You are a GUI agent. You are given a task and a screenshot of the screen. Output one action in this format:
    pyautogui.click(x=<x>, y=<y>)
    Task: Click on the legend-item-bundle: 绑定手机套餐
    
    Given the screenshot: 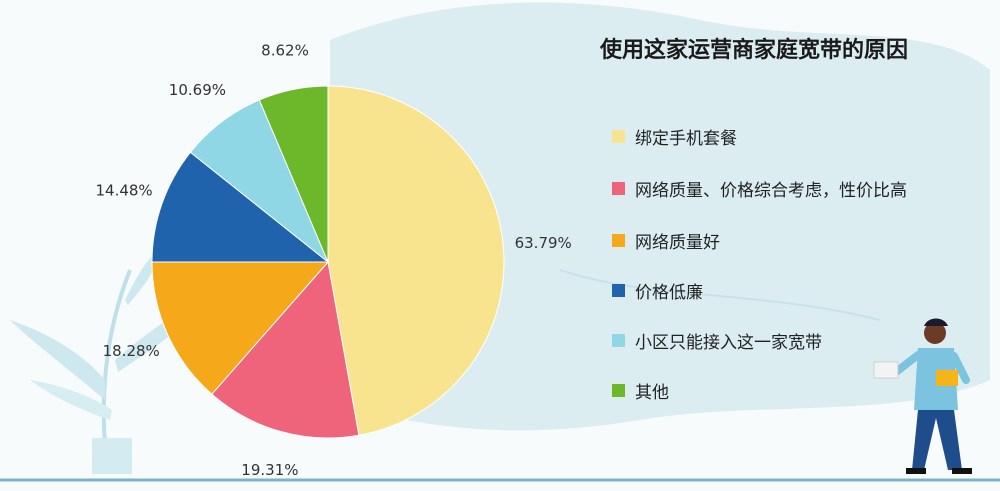 What is the action you would take?
    pyautogui.click(x=674, y=136)
    